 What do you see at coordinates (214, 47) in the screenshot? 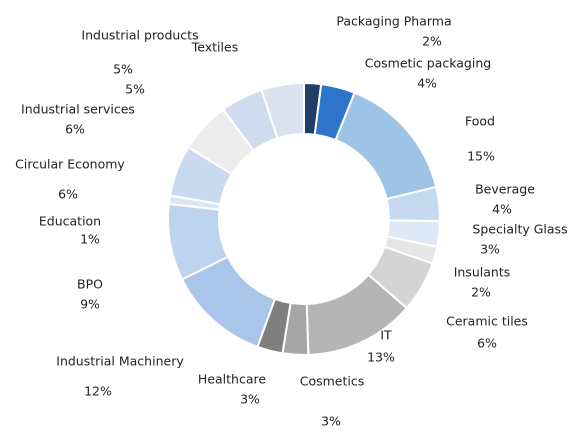
I see `slice-label: Textiles` at bounding box center [214, 47].